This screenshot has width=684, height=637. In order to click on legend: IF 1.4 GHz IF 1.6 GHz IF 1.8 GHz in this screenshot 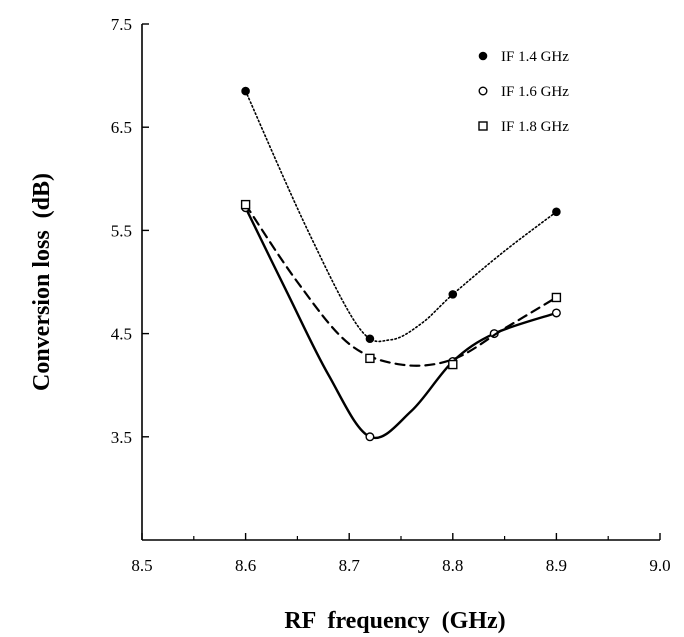, I will do `click(523, 92)`.